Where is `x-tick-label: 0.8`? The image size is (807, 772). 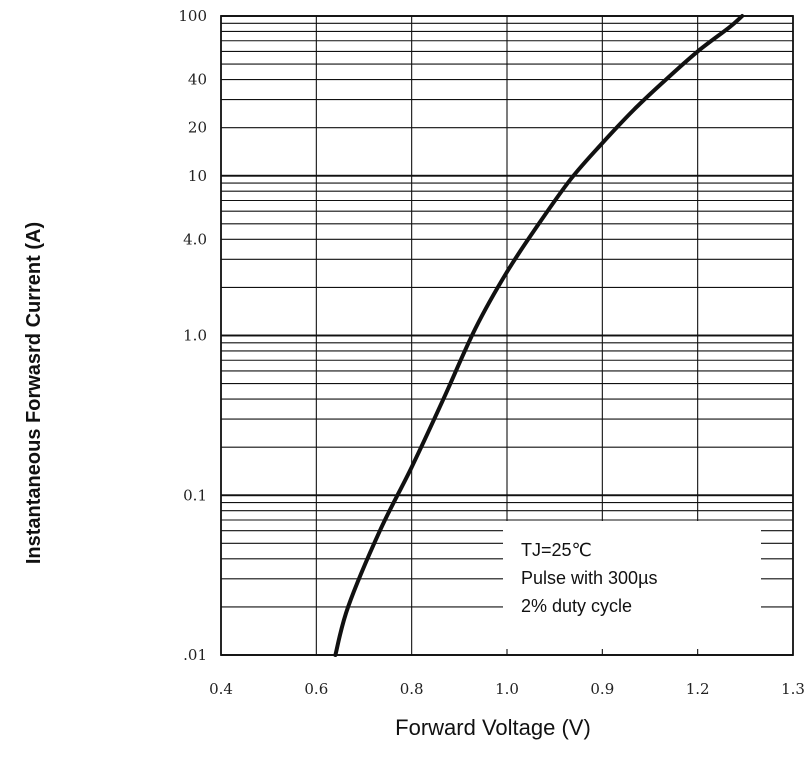
x-tick-label: 0.8 is located at coordinates (412, 689).